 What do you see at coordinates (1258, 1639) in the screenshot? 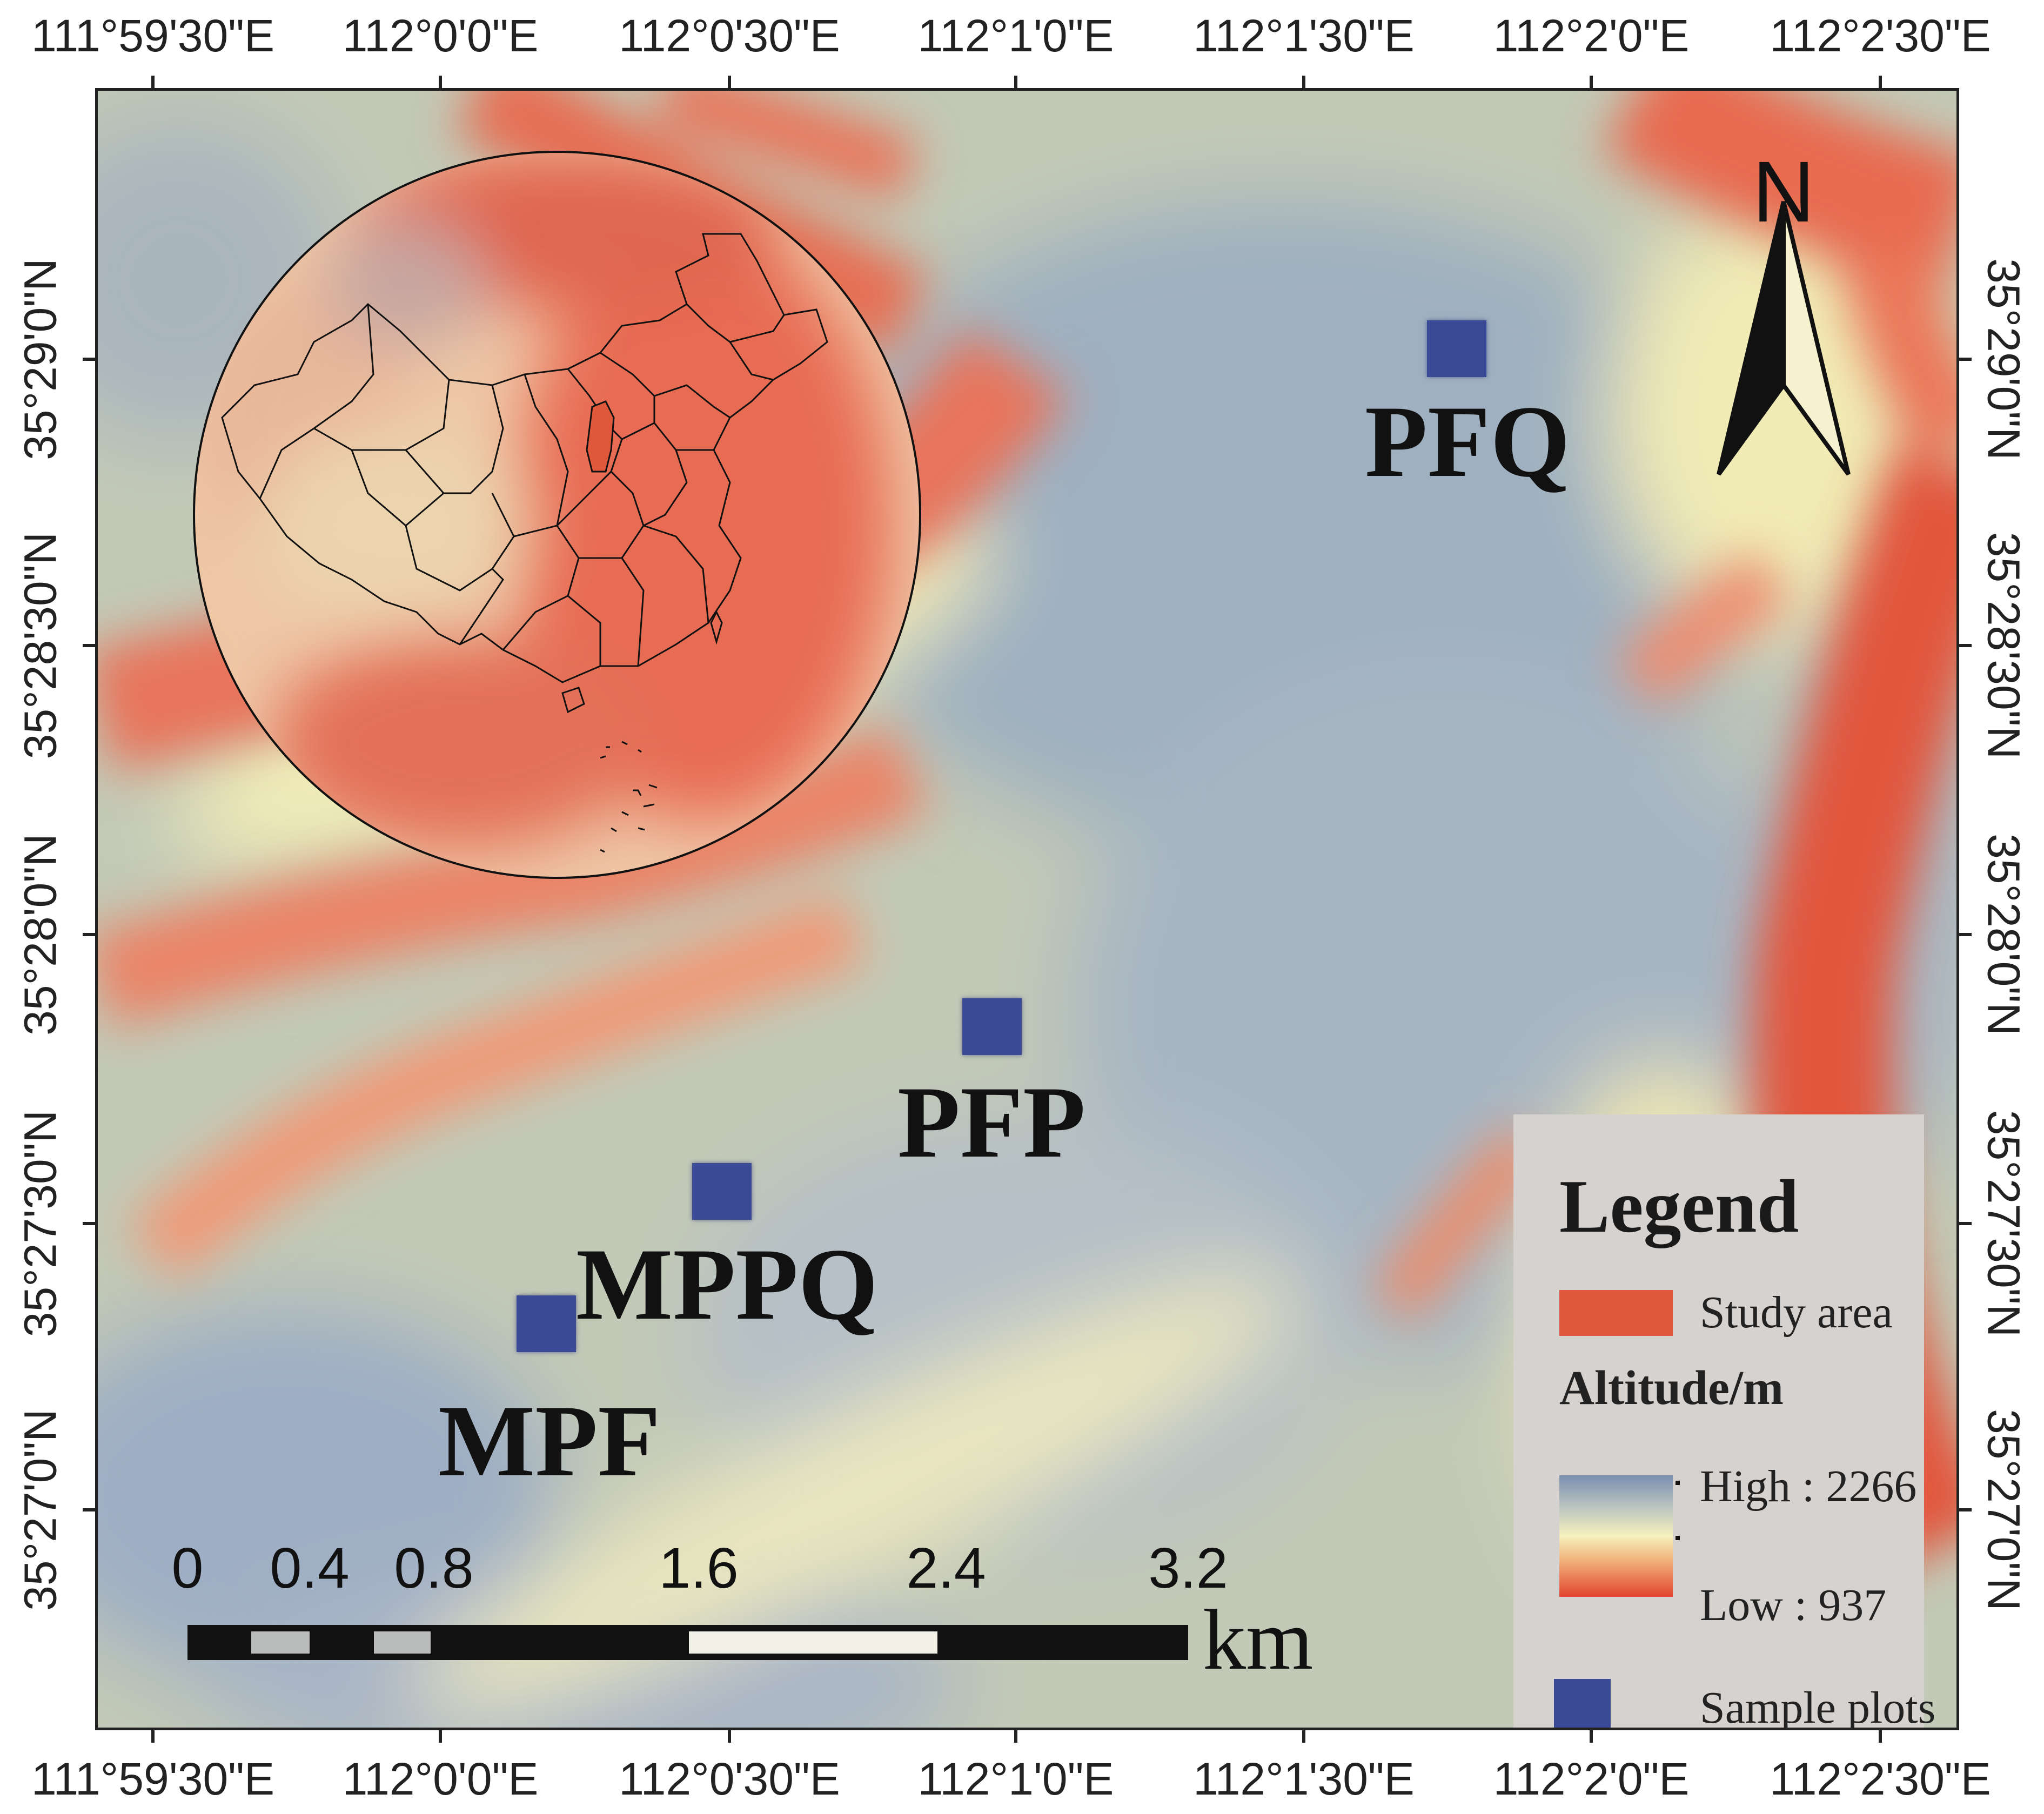
I see `scale-unit: km` at bounding box center [1258, 1639].